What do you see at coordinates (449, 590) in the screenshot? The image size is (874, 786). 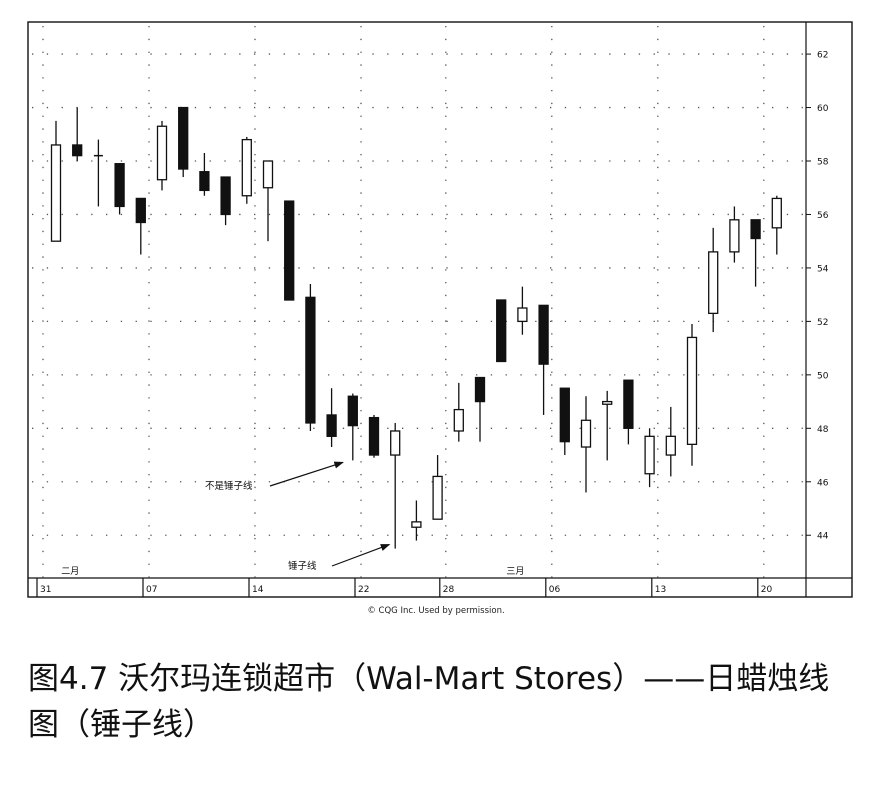 I see `x-tick-label: 28` at bounding box center [449, 590].